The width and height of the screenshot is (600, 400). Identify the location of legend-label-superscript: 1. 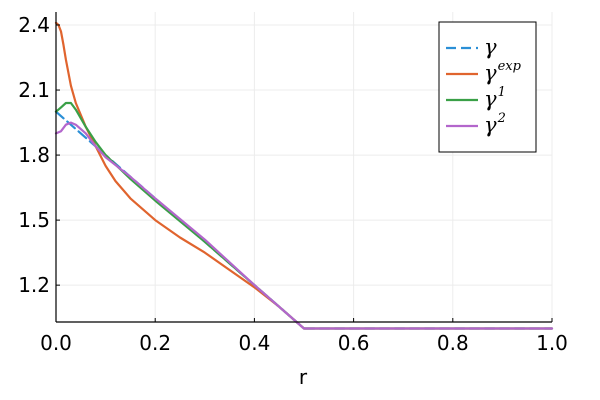
(502, 92).